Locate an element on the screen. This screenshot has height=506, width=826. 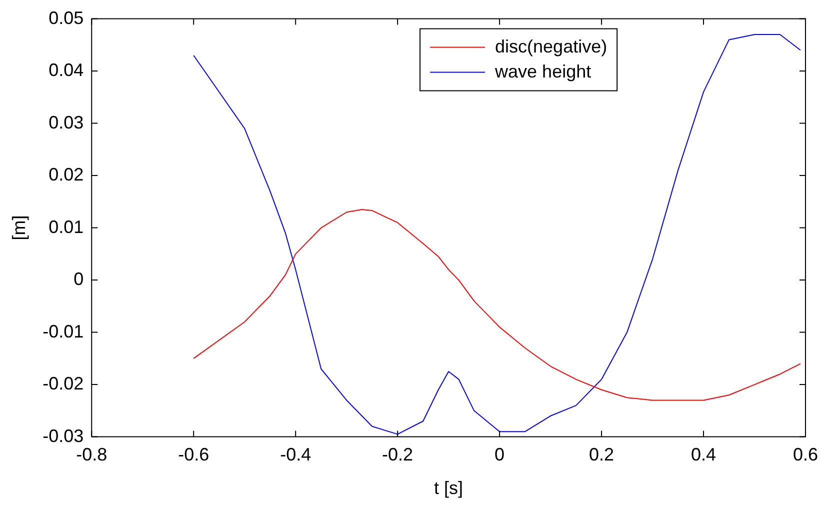
x-tick-label: 0.6 is located at coordinates (805, 454).